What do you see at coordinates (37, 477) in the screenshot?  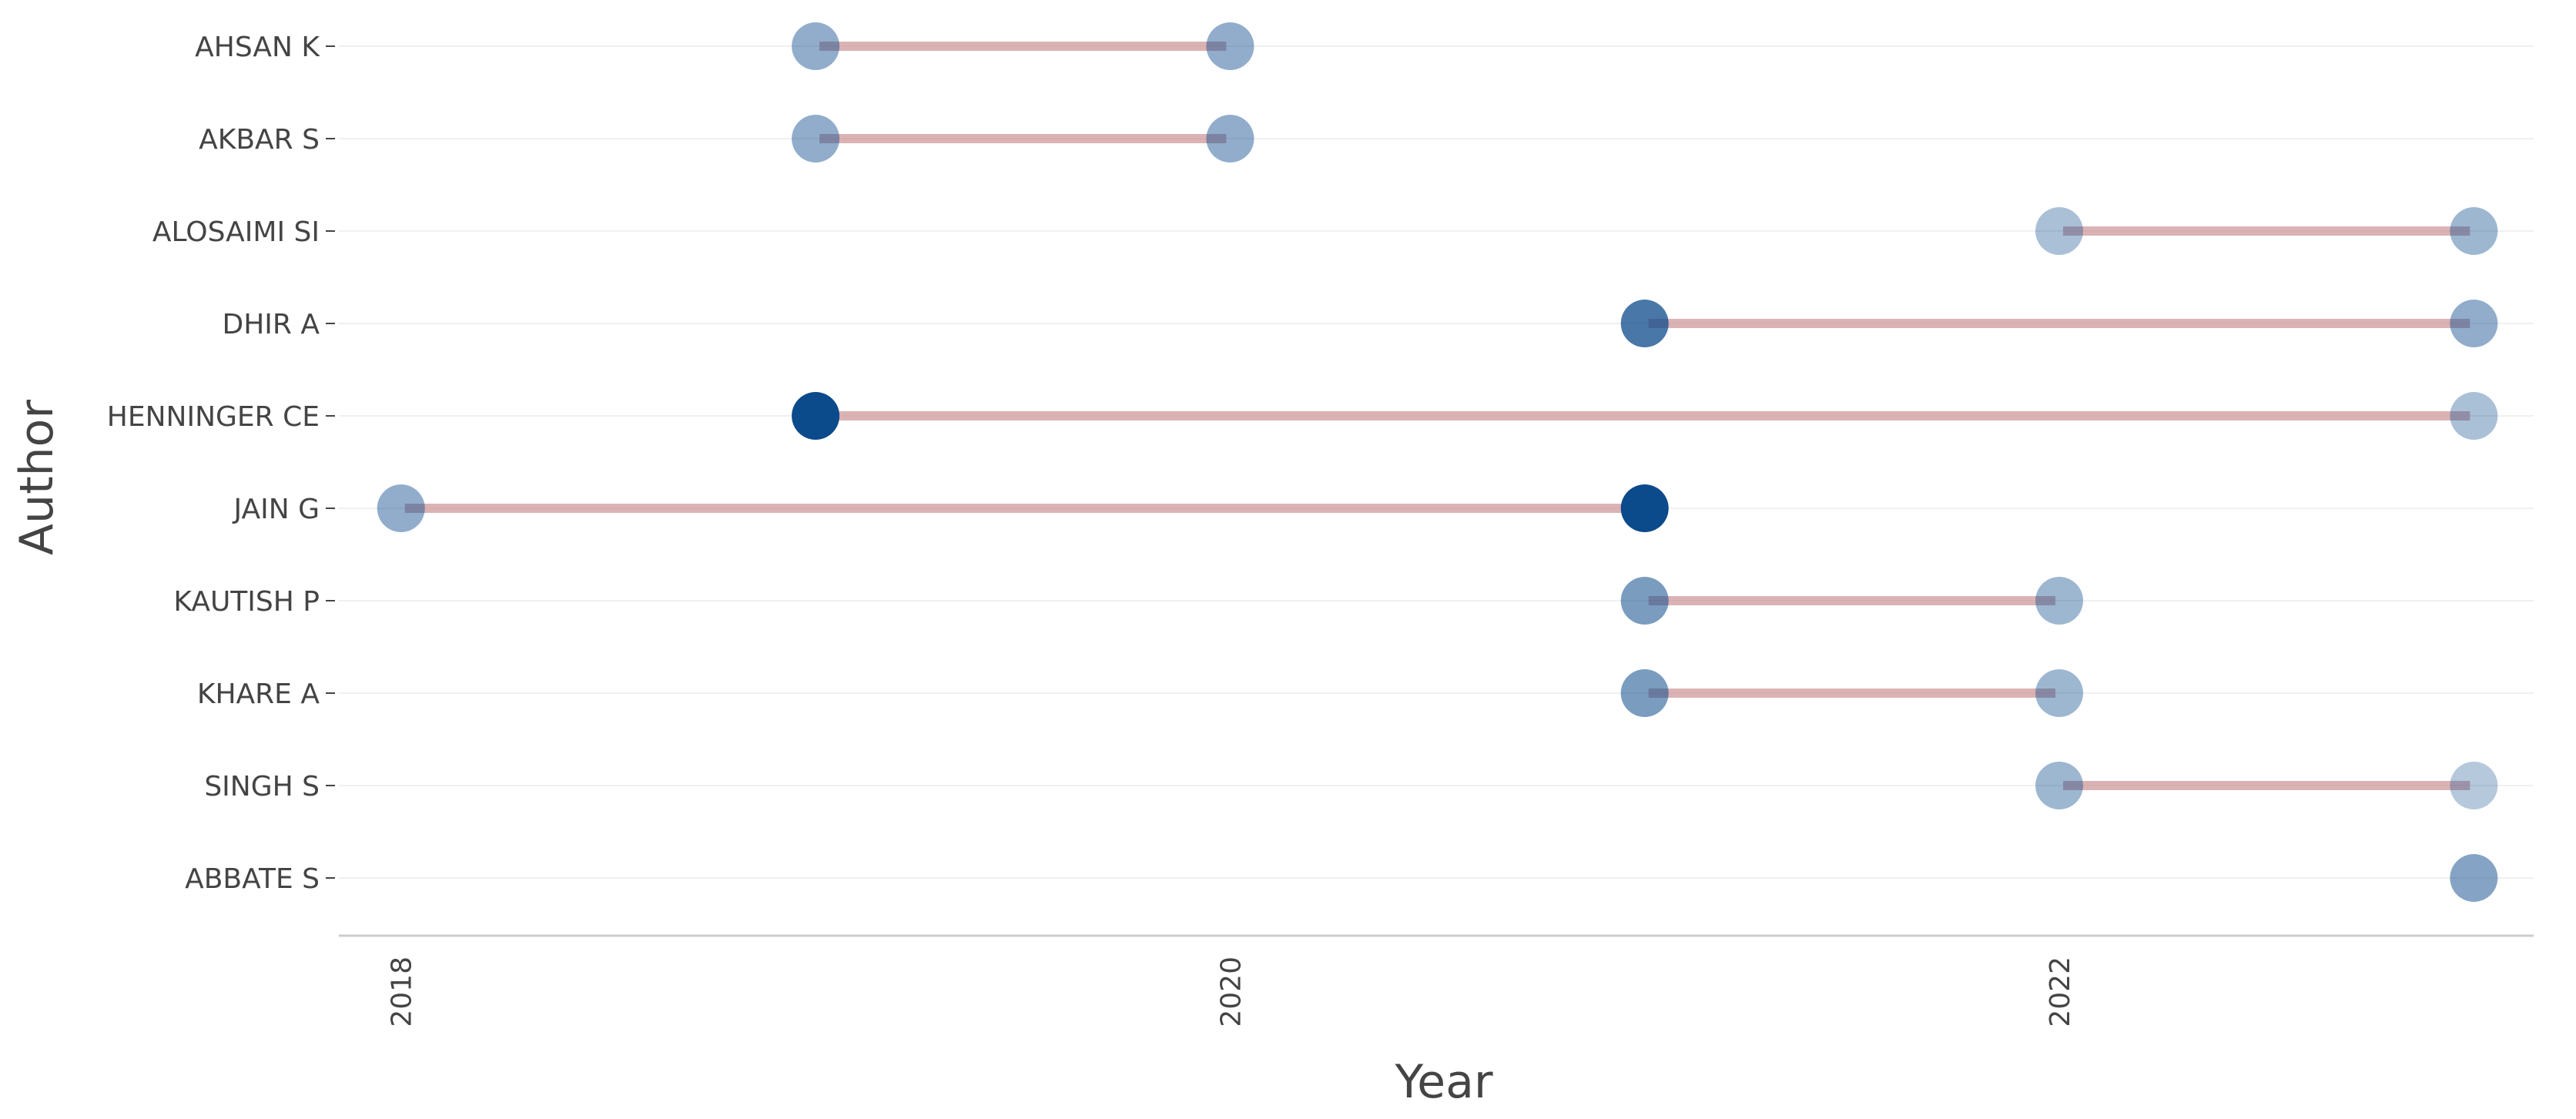 I see `y-axis-title: Author` at bounding box center [37, 477].